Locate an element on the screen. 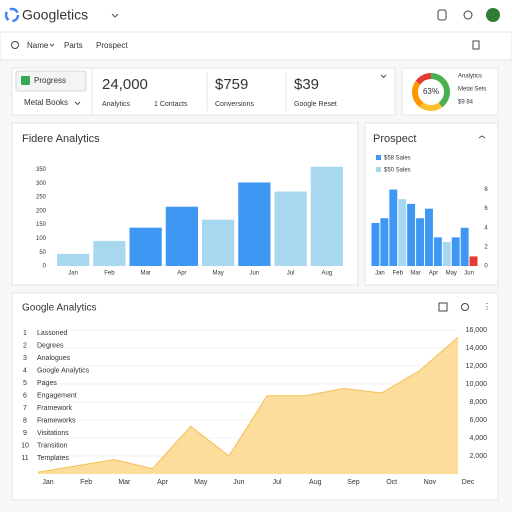 The image size is (512, 512). dropdown-label: Metal Books is located at coordinates (46, 102).